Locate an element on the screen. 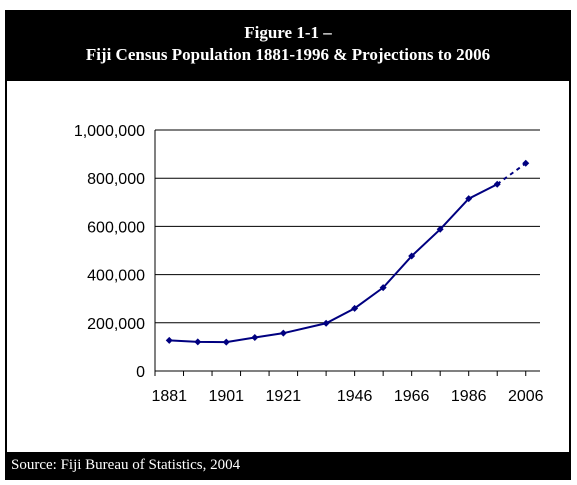 The height and width of the screenshot is (485, 577). x-tick-label: 1921 is located at coordinates (284, 396).